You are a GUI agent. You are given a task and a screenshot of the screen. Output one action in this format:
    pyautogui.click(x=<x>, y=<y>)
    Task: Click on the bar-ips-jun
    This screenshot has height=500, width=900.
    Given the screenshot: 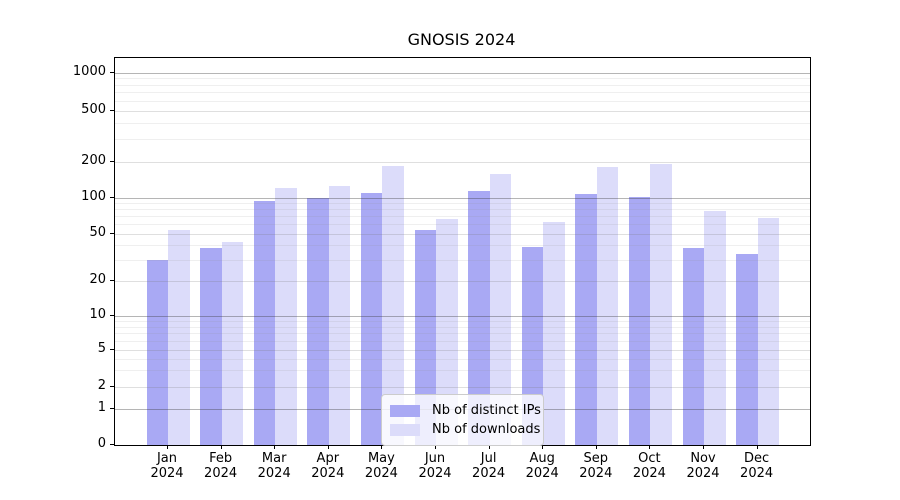 What is the action you would take?
    pyautogui.click(x=425, y=337)
    